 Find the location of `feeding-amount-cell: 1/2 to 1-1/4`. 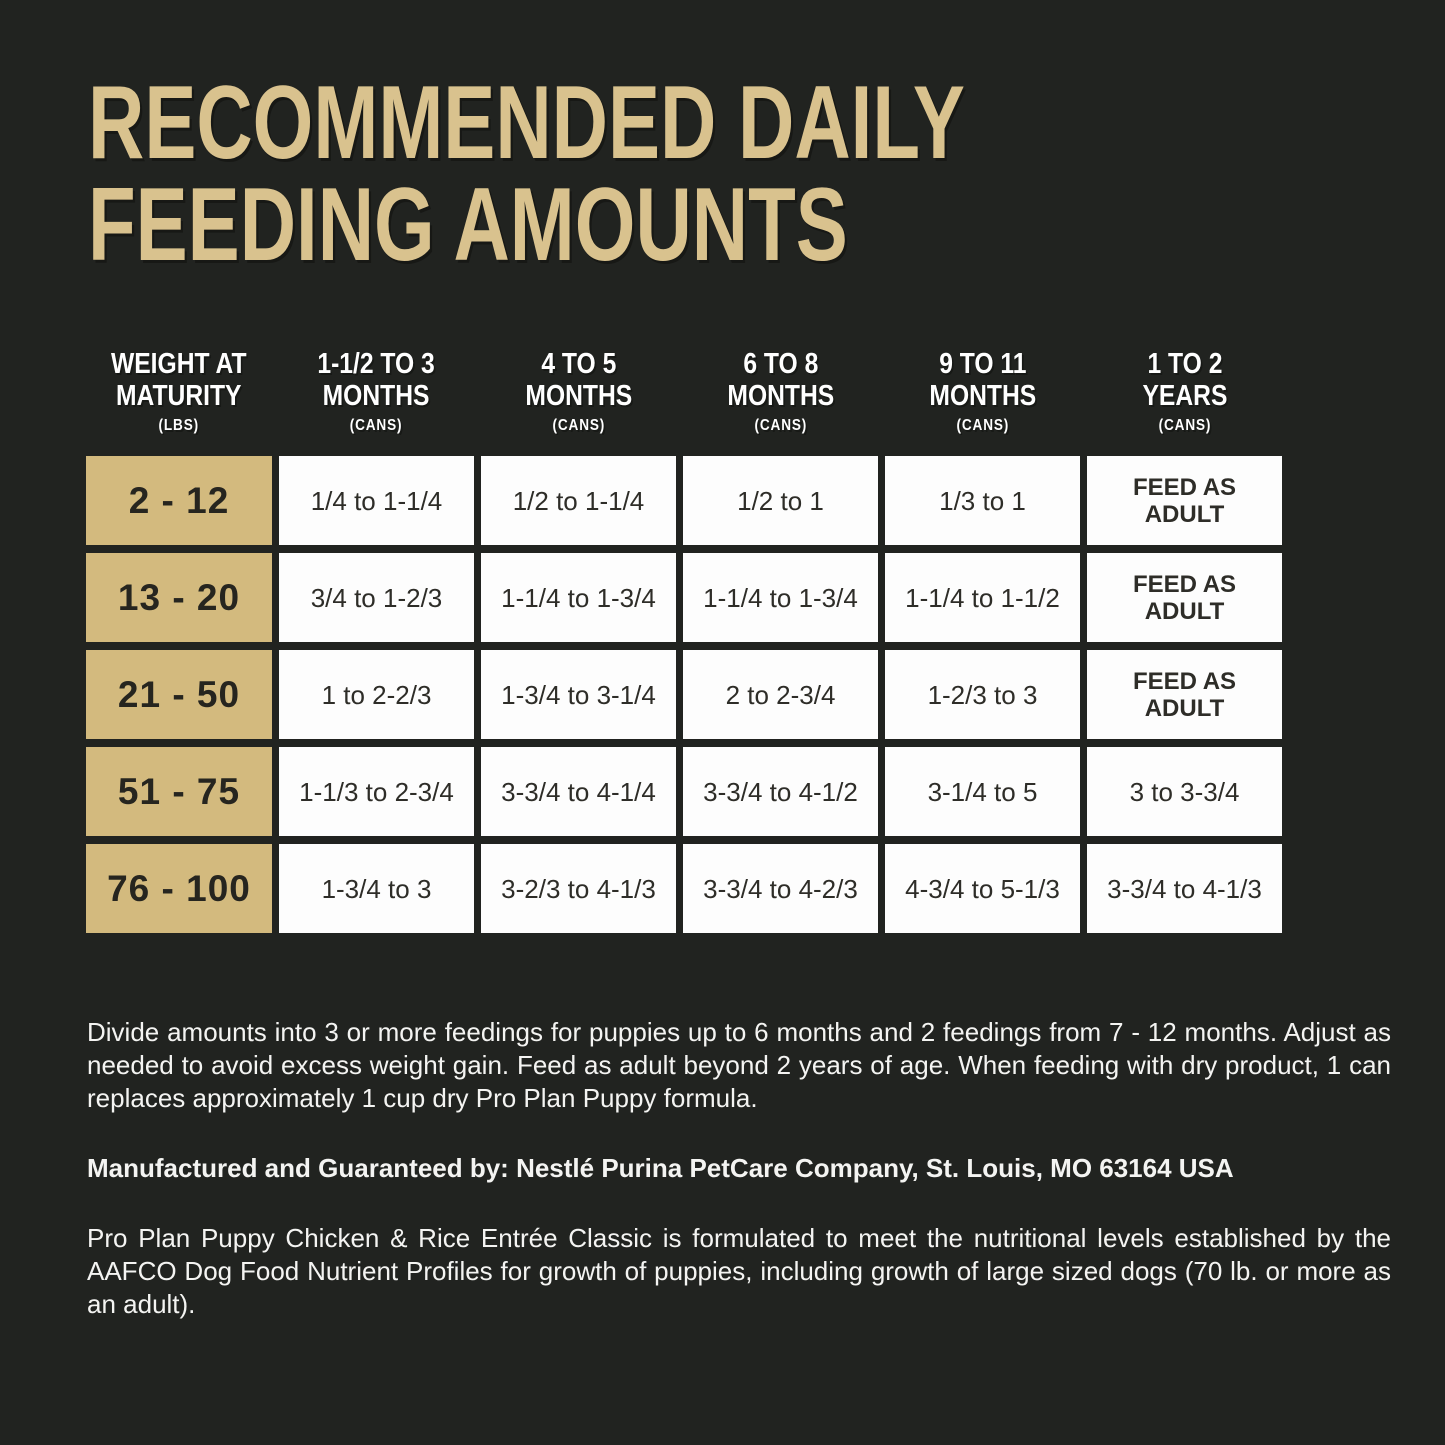

feeding-amount-cell: 1/2 to 1-1/4 is located at coordinates (578, 500).